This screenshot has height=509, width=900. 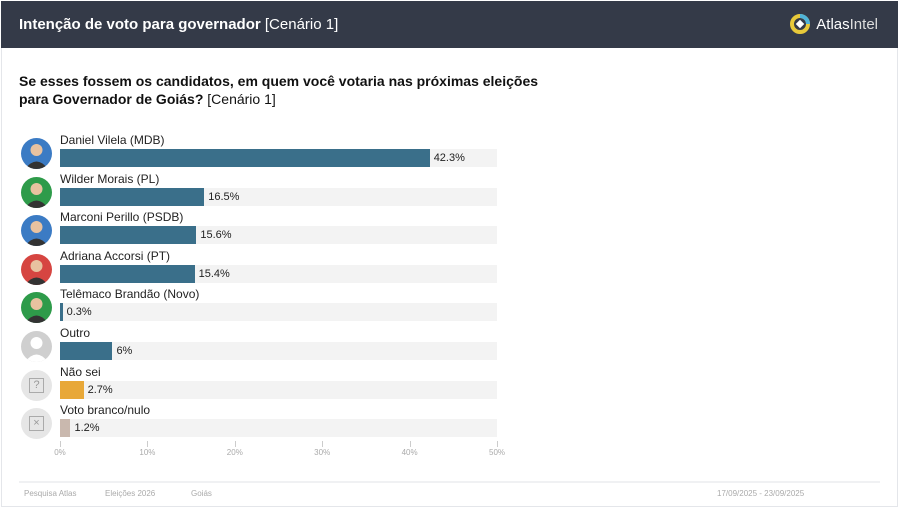 What do you see at coordinates (130, 493) in the screenshot?
I see `footer-topic: Eleições 2026` at bounding box center [130, 493].